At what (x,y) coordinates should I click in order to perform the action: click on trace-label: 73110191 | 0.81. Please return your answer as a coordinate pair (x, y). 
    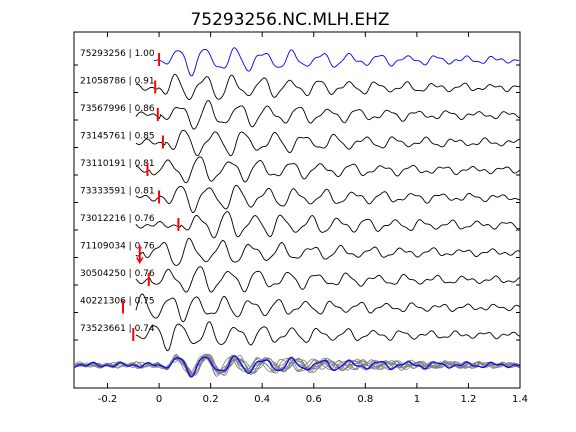
    Looking at the image, I should click on (117, 164).